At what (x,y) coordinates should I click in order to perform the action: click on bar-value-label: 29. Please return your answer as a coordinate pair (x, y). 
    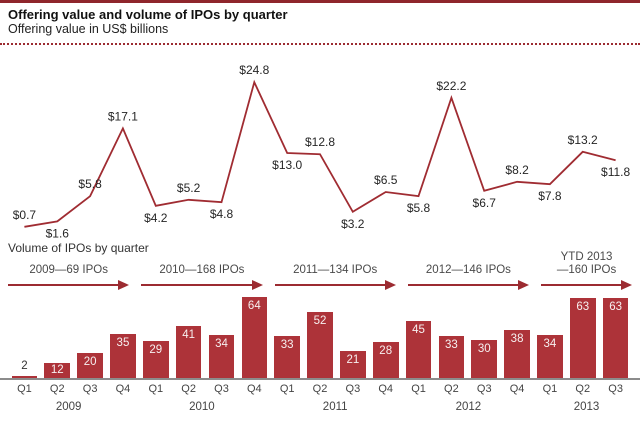
    Looking at the image, I should click on (156, 350).